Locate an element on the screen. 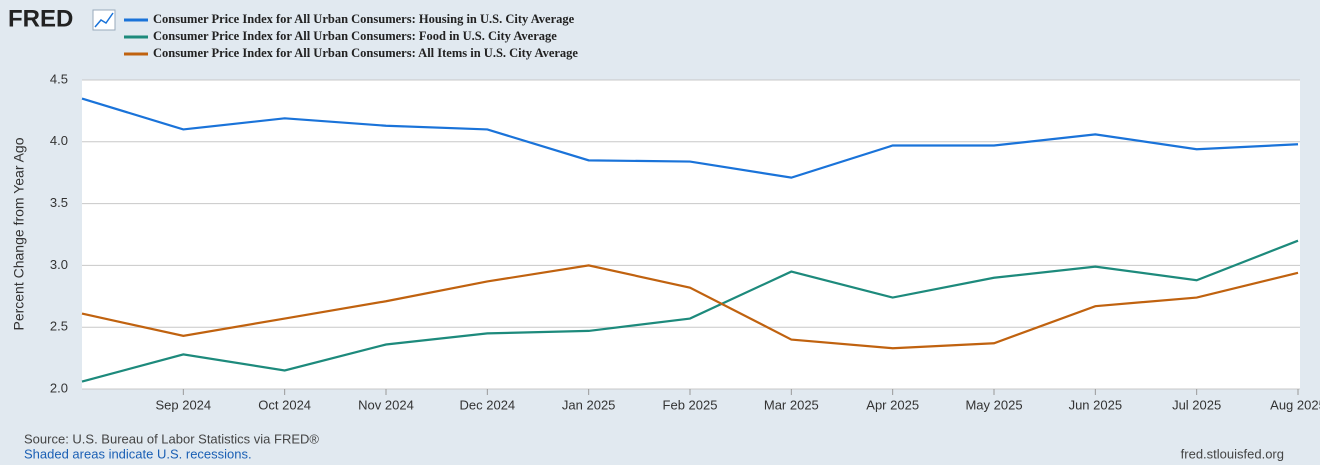 The height and width of the screenshot is (465, 1320). x-tick-label: Oct 2024 is located at coordinates (284, 404).